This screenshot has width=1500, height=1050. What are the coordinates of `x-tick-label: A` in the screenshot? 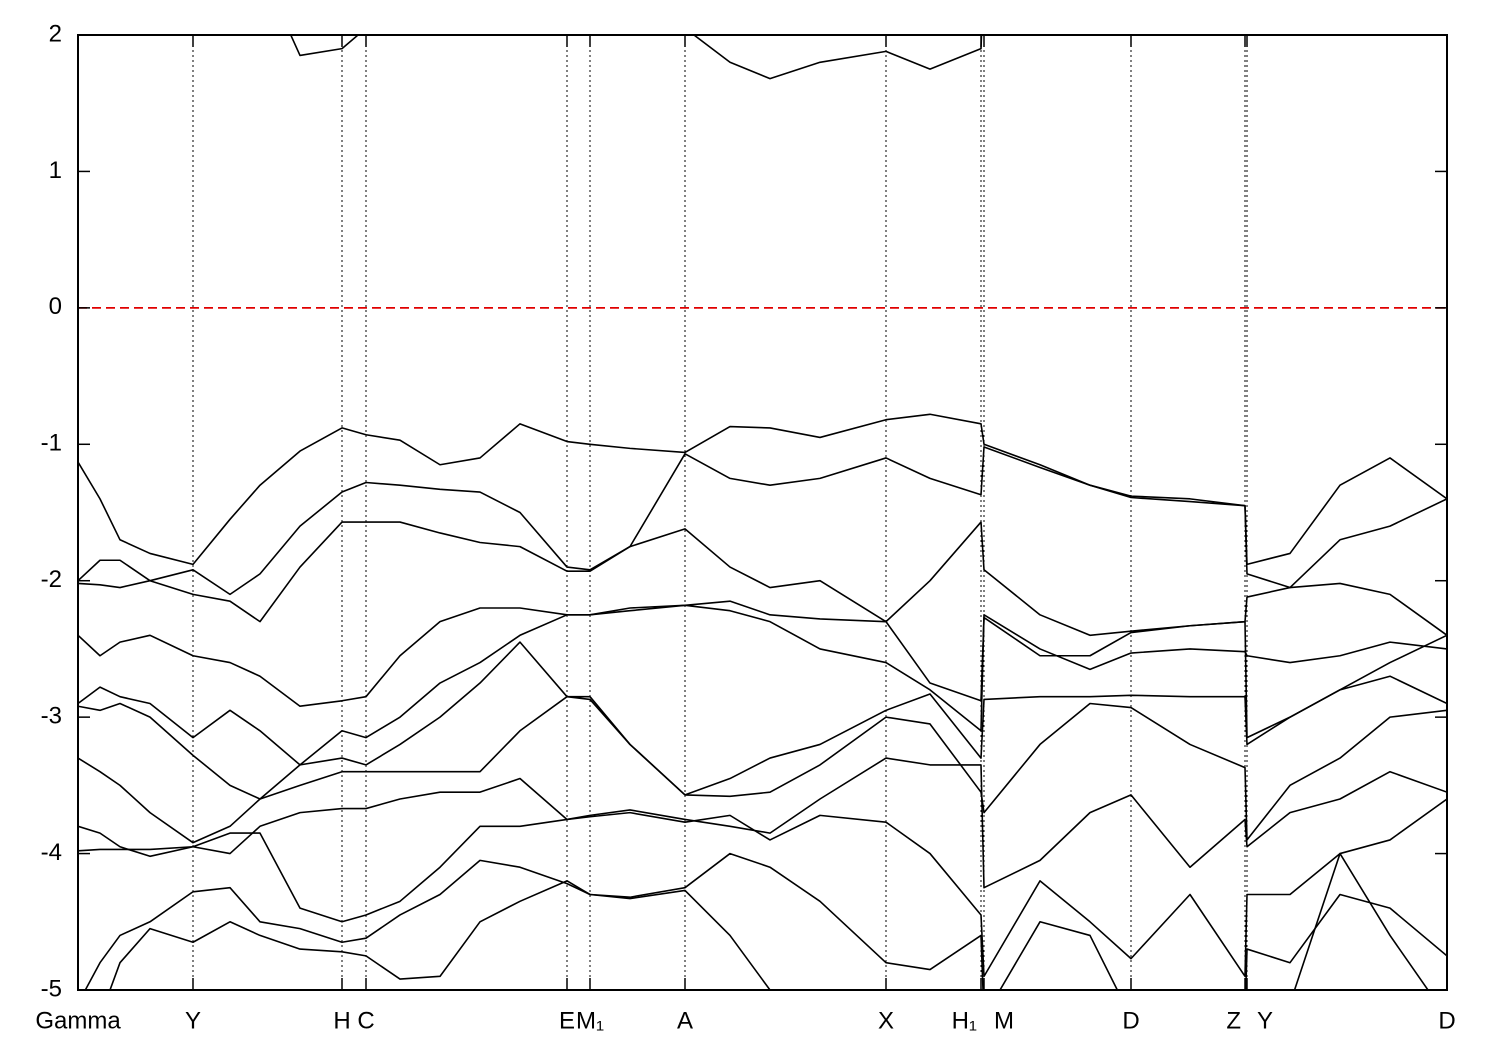 It's located at (685, 1020).